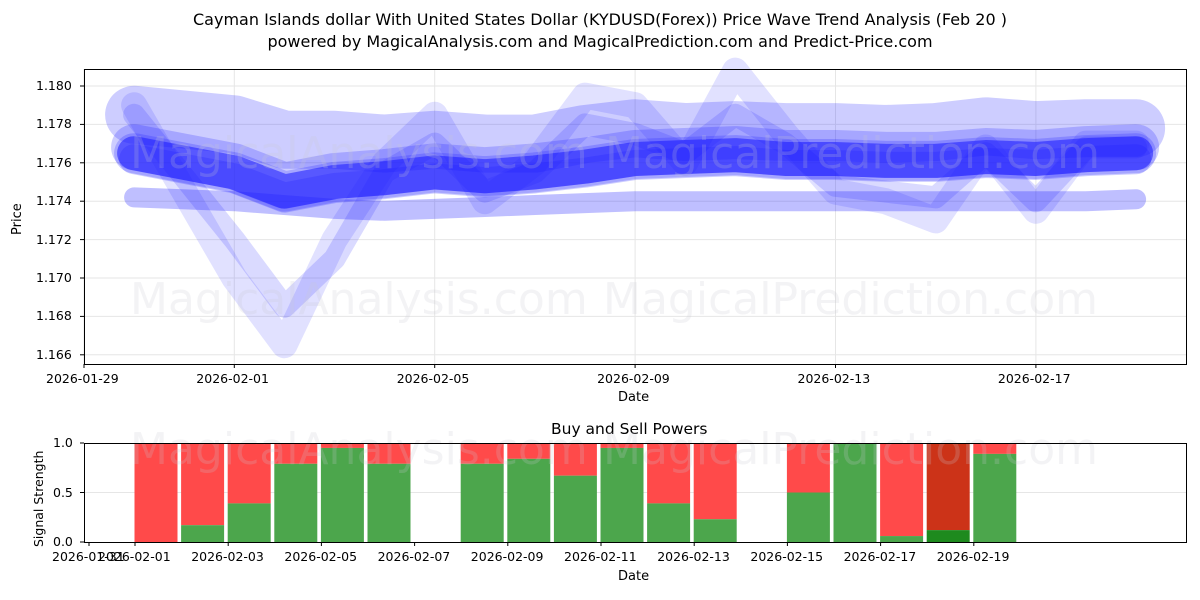 Image resolution: width=1200 pixels, height=600 pixels. I want to click on buy-sell-title: Buy and Sell Powers, so click(629, 429).